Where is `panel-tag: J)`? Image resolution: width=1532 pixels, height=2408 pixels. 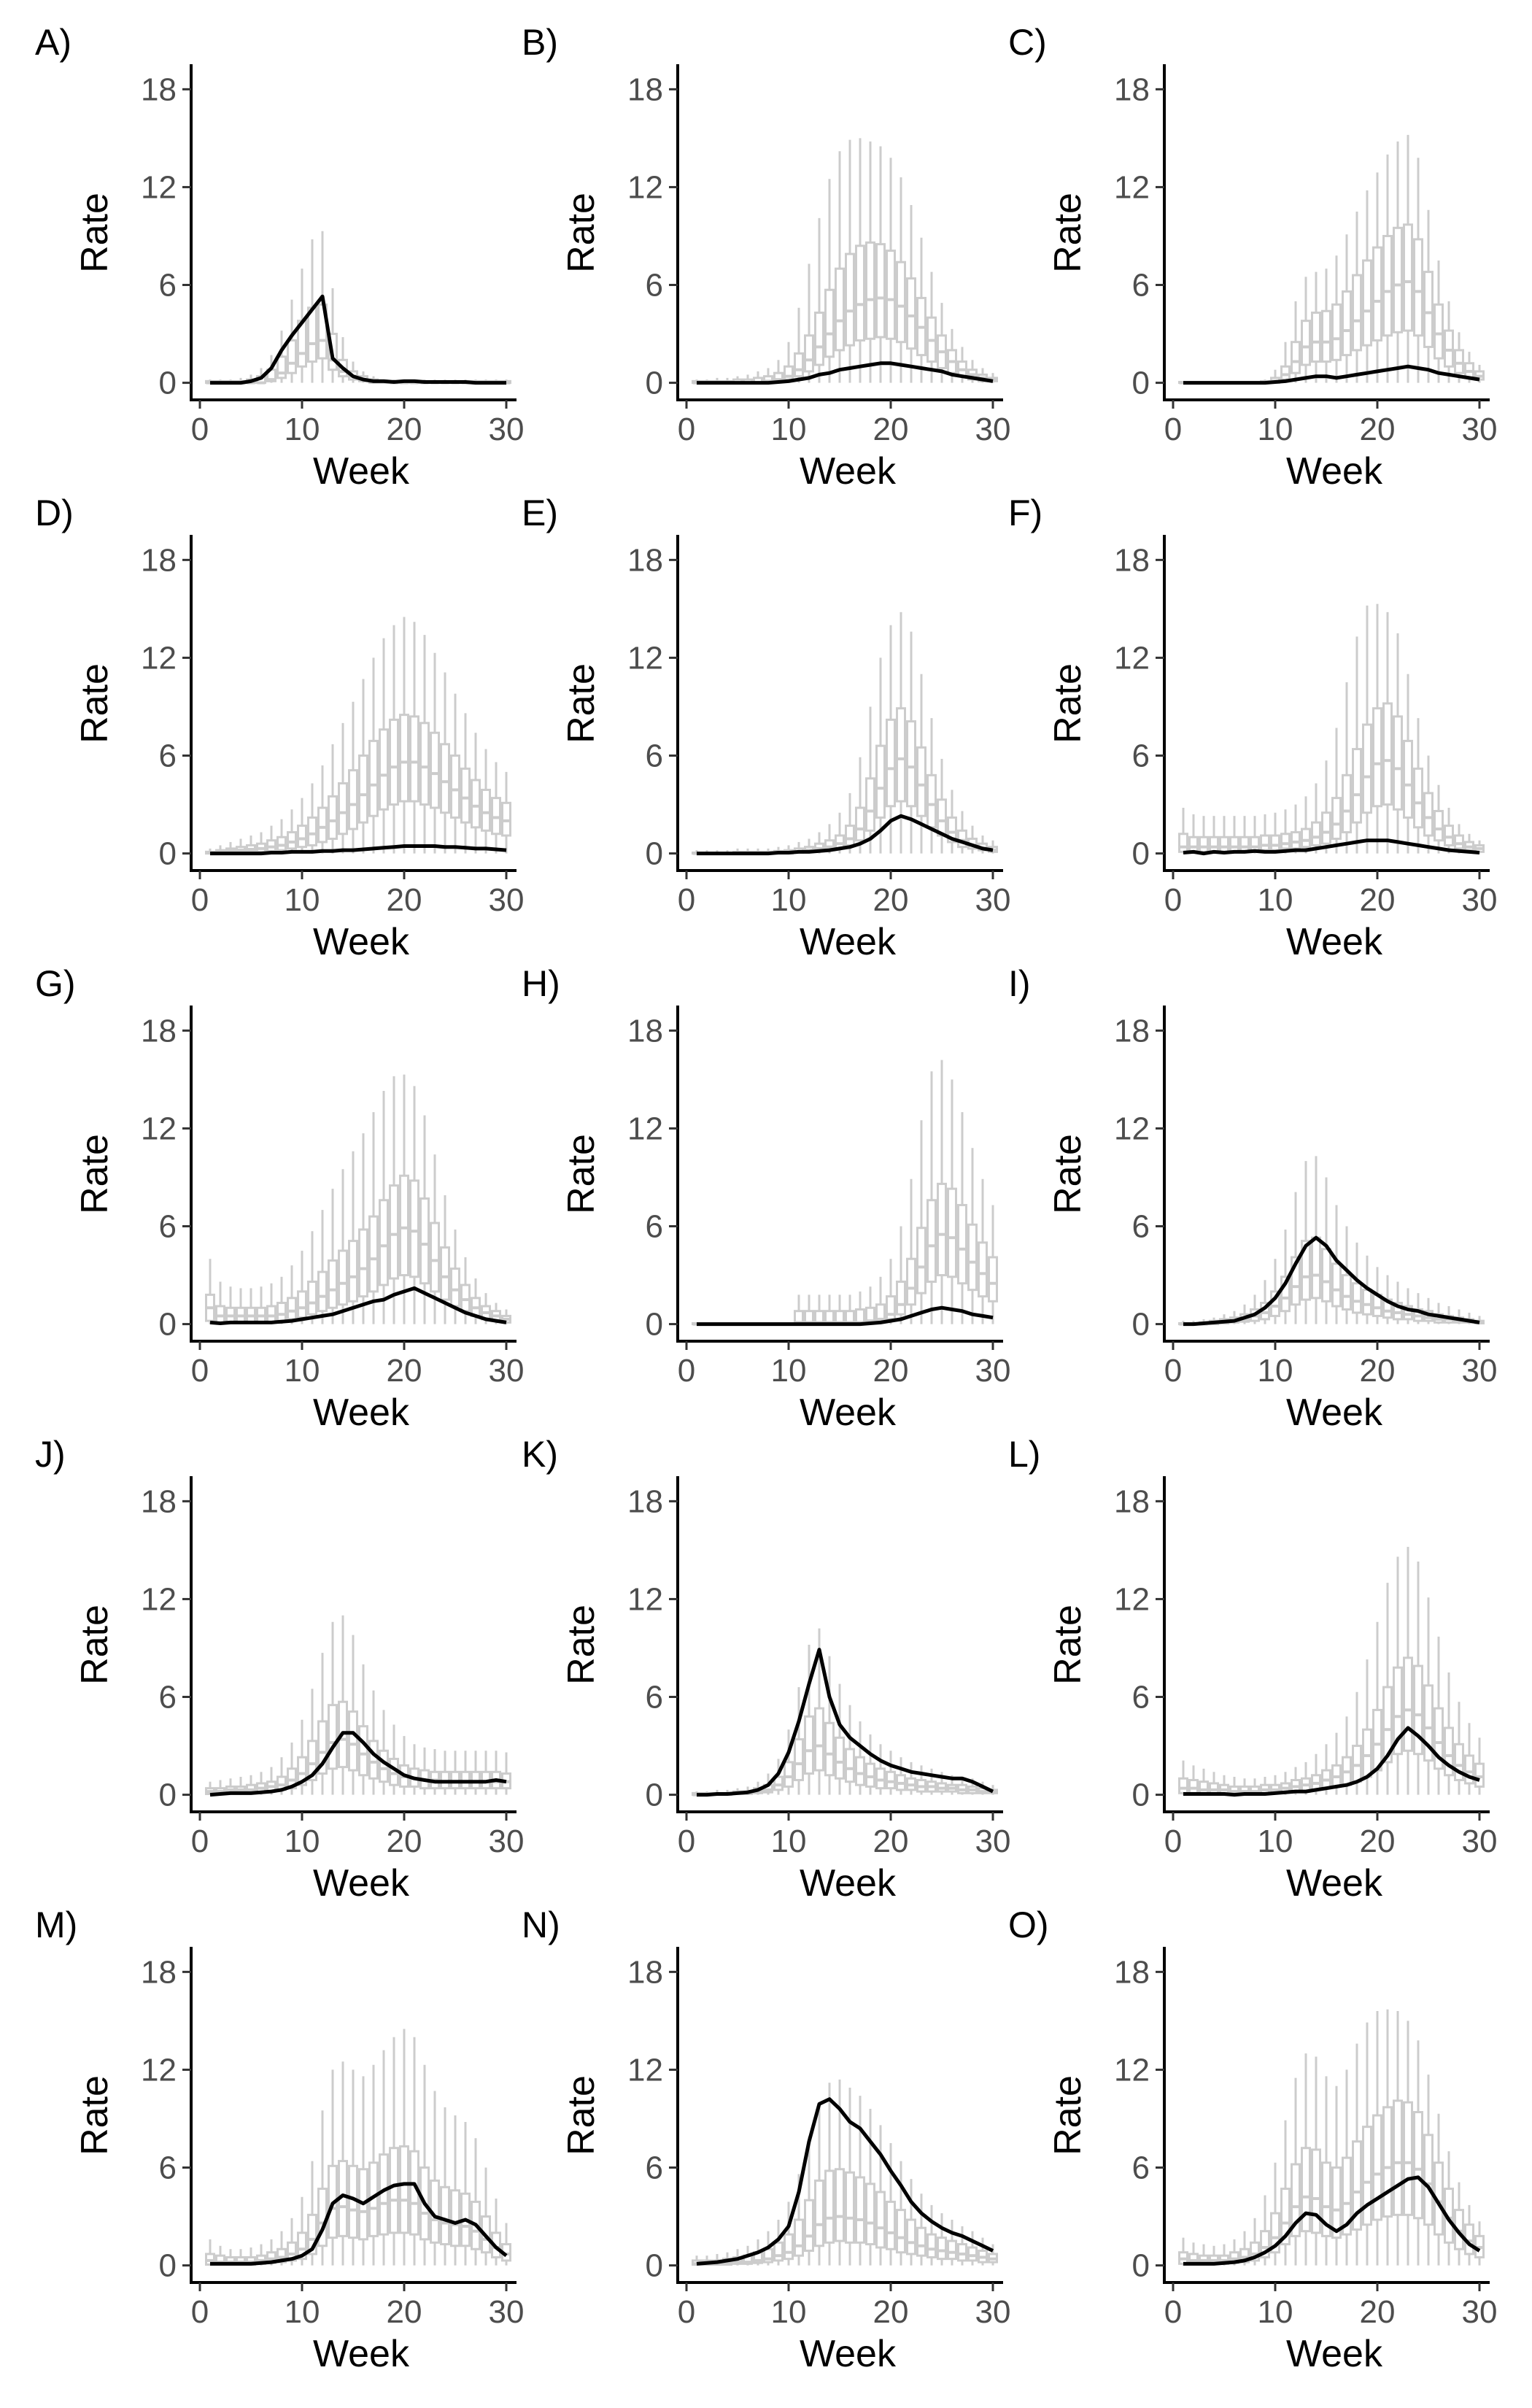 panel-tag: J) is located at coordinates (51, 1454).